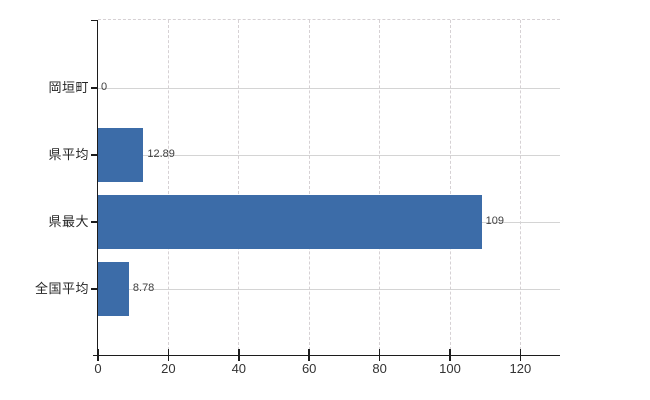 Image resolution: width=650 pixels, height=400 pixels. What do you see at coordinates (104, 87) in the screenshot?
I see `value-label: 0` at bounding box center [104, 87].